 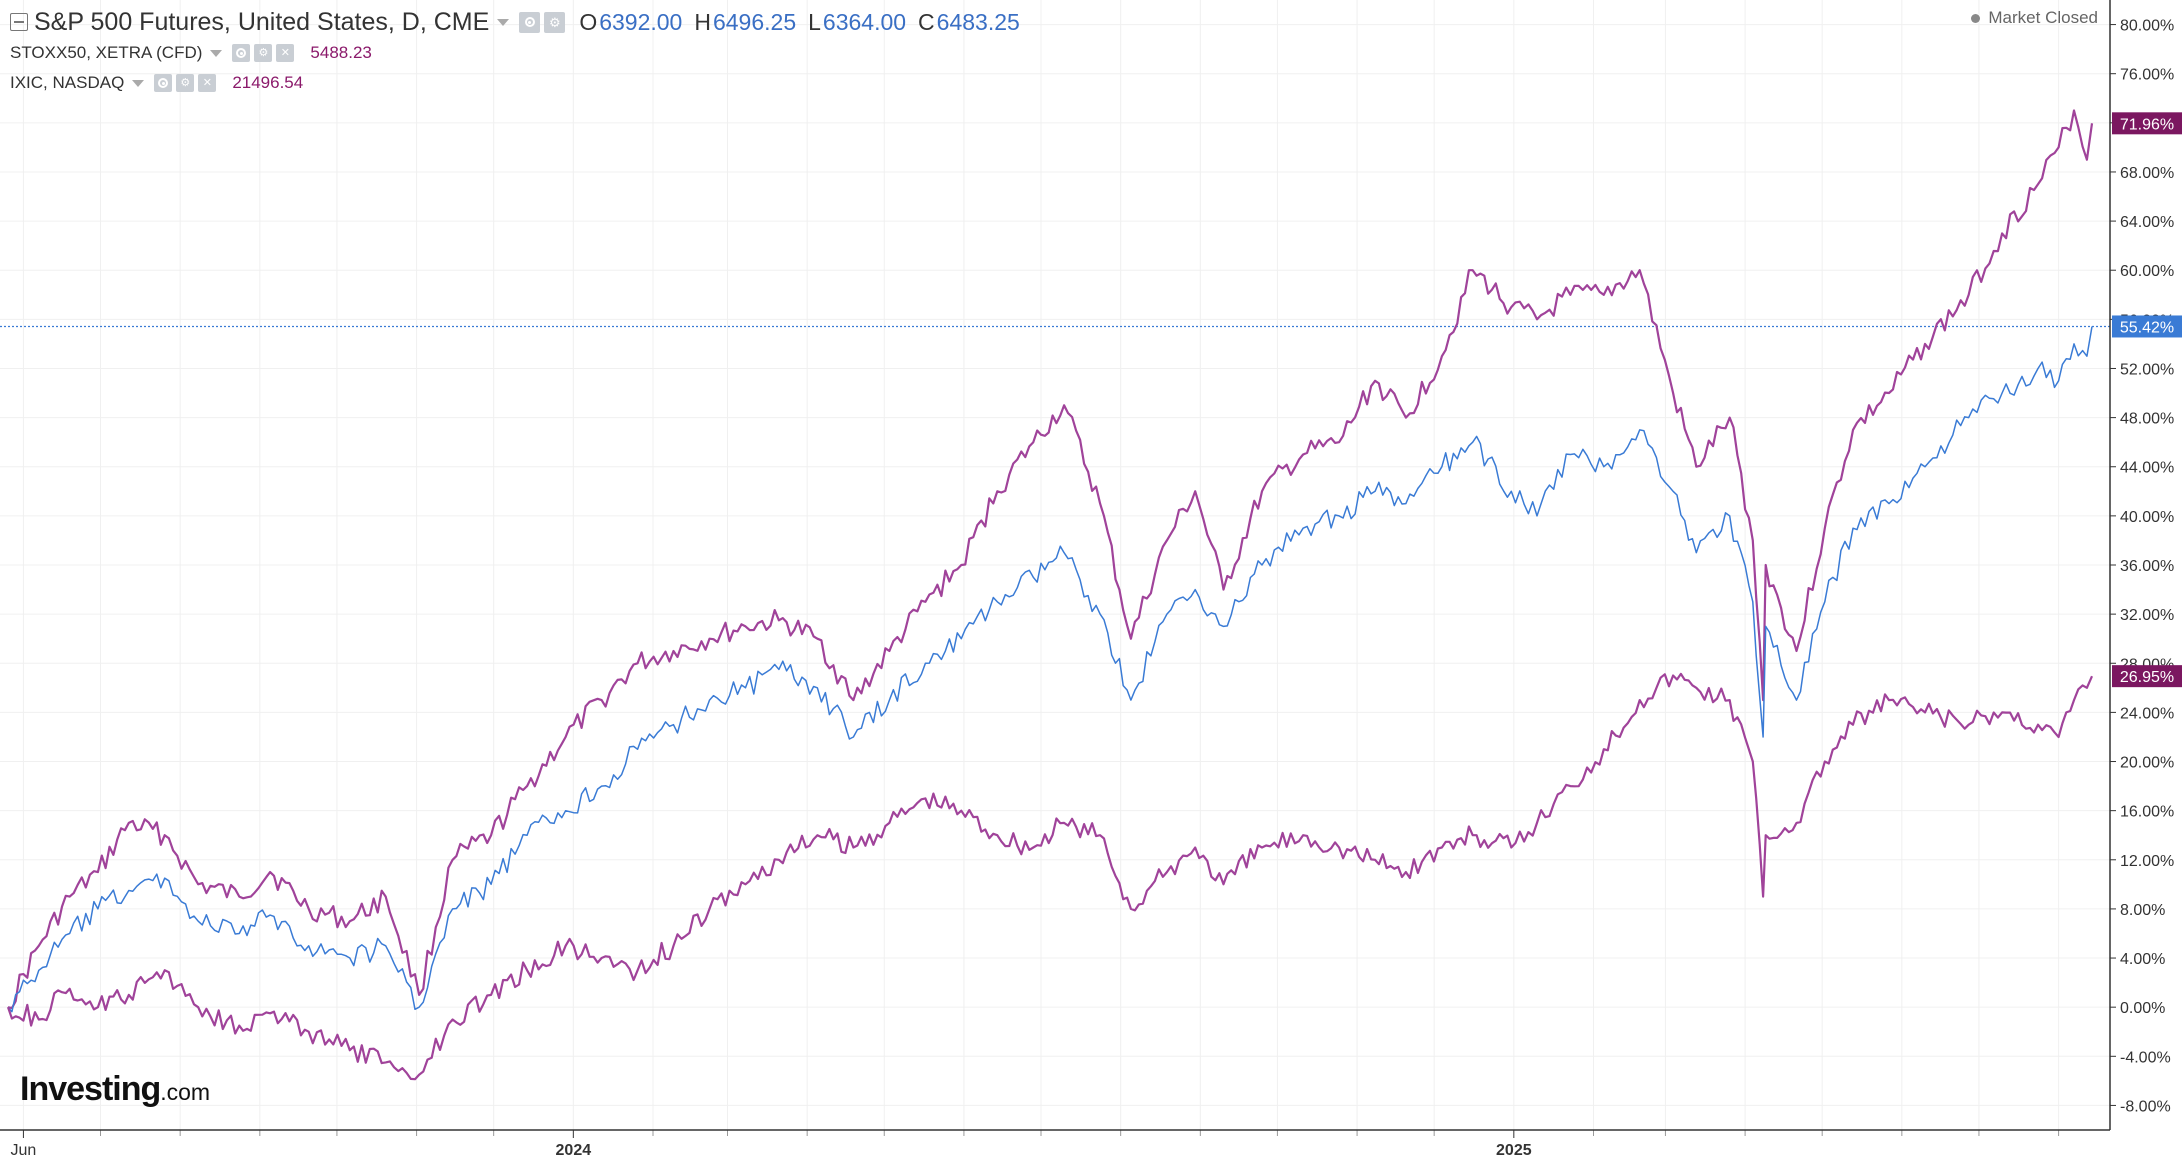 What do you see at coordinates (90, 1089) in the screenshot?
I see `brand-name: Investing` at bounding box center [90, 1089].